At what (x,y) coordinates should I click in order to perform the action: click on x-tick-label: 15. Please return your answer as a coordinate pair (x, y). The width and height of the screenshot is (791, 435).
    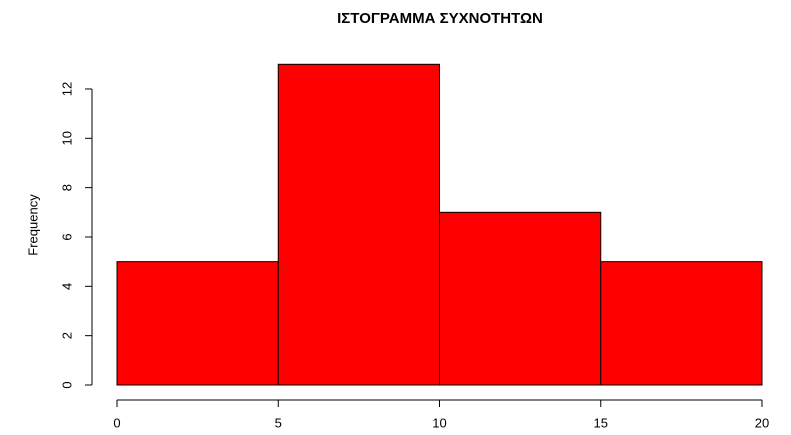
    Looking at the image, I should click on (601, 422).